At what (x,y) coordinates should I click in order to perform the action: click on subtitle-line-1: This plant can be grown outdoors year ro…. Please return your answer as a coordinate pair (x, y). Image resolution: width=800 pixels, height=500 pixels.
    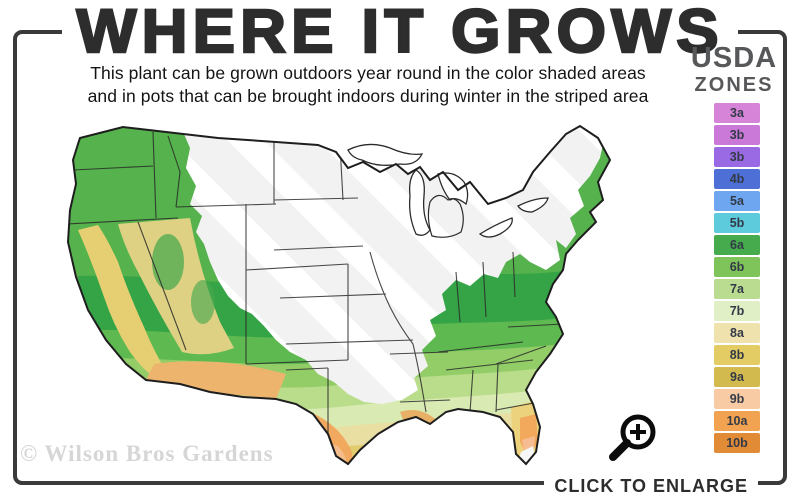
    Looking at the image, I should click on (368, 73).